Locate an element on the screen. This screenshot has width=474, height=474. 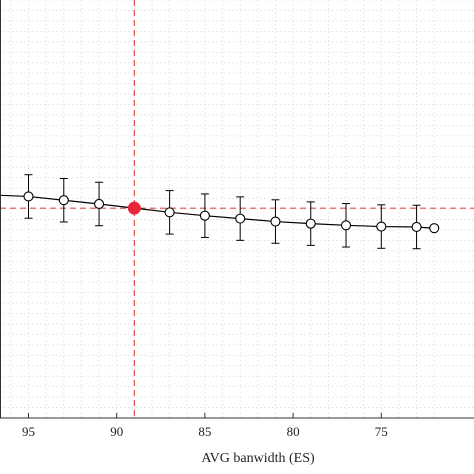
x-tick-label: 85 is located at coordinates (204, 431).